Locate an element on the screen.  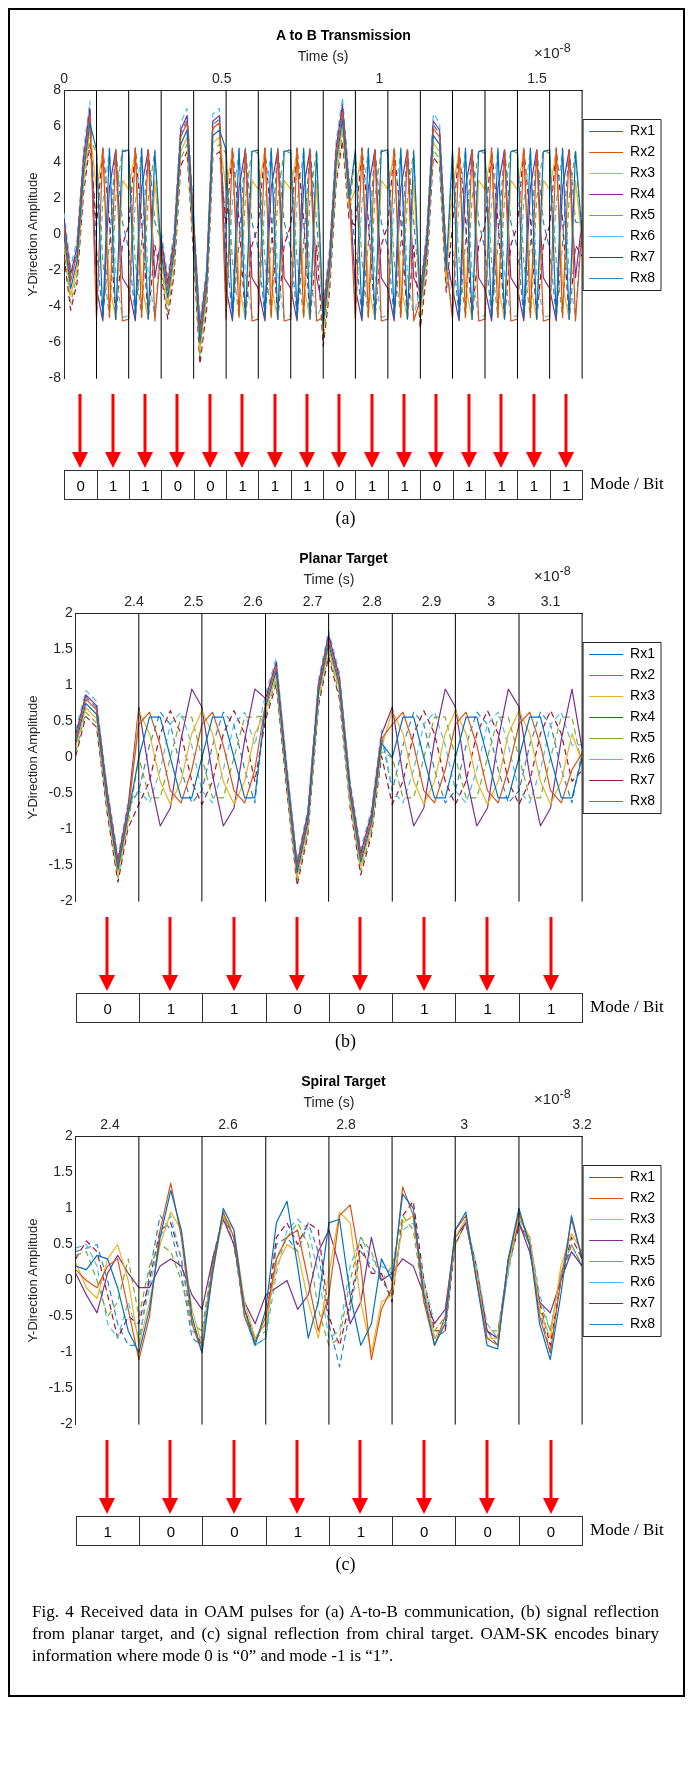
x-tick-label: 2.5 is located at coordinates (193, 600).